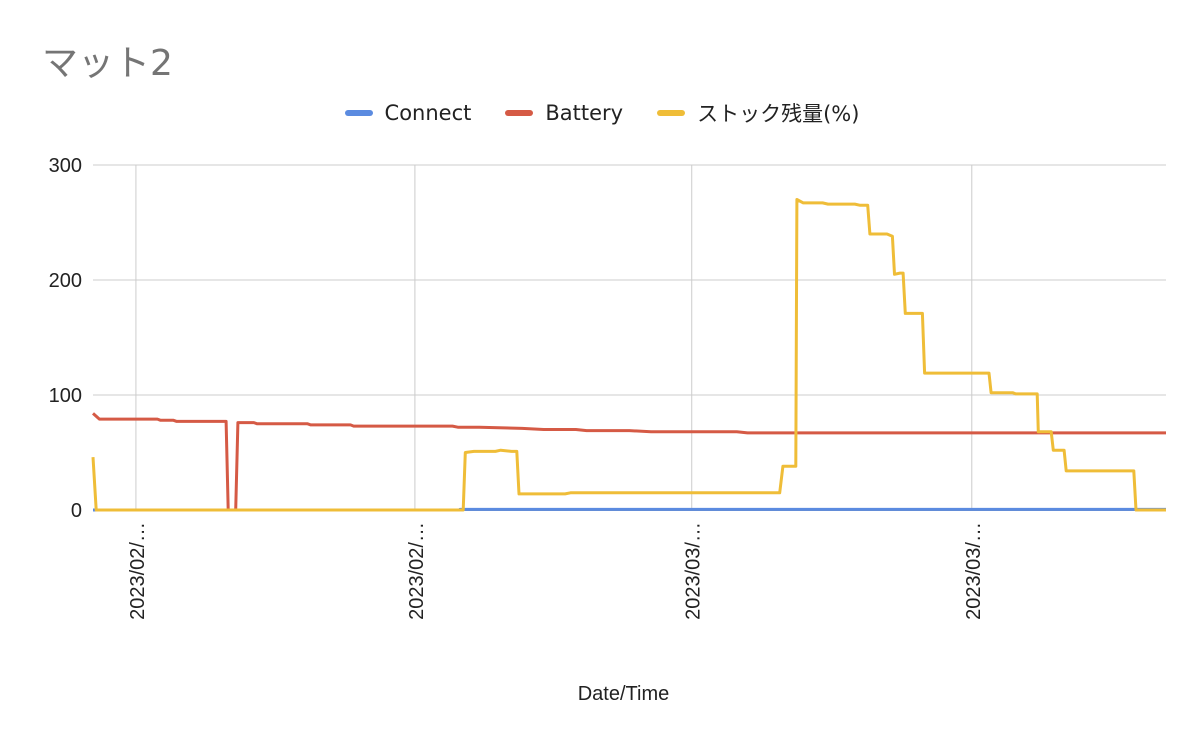 This screenshot has width=1204, height=740. Describe the element at coordinates (107, 63) in the screenshot. I see `chart-title: マット2` at that location.